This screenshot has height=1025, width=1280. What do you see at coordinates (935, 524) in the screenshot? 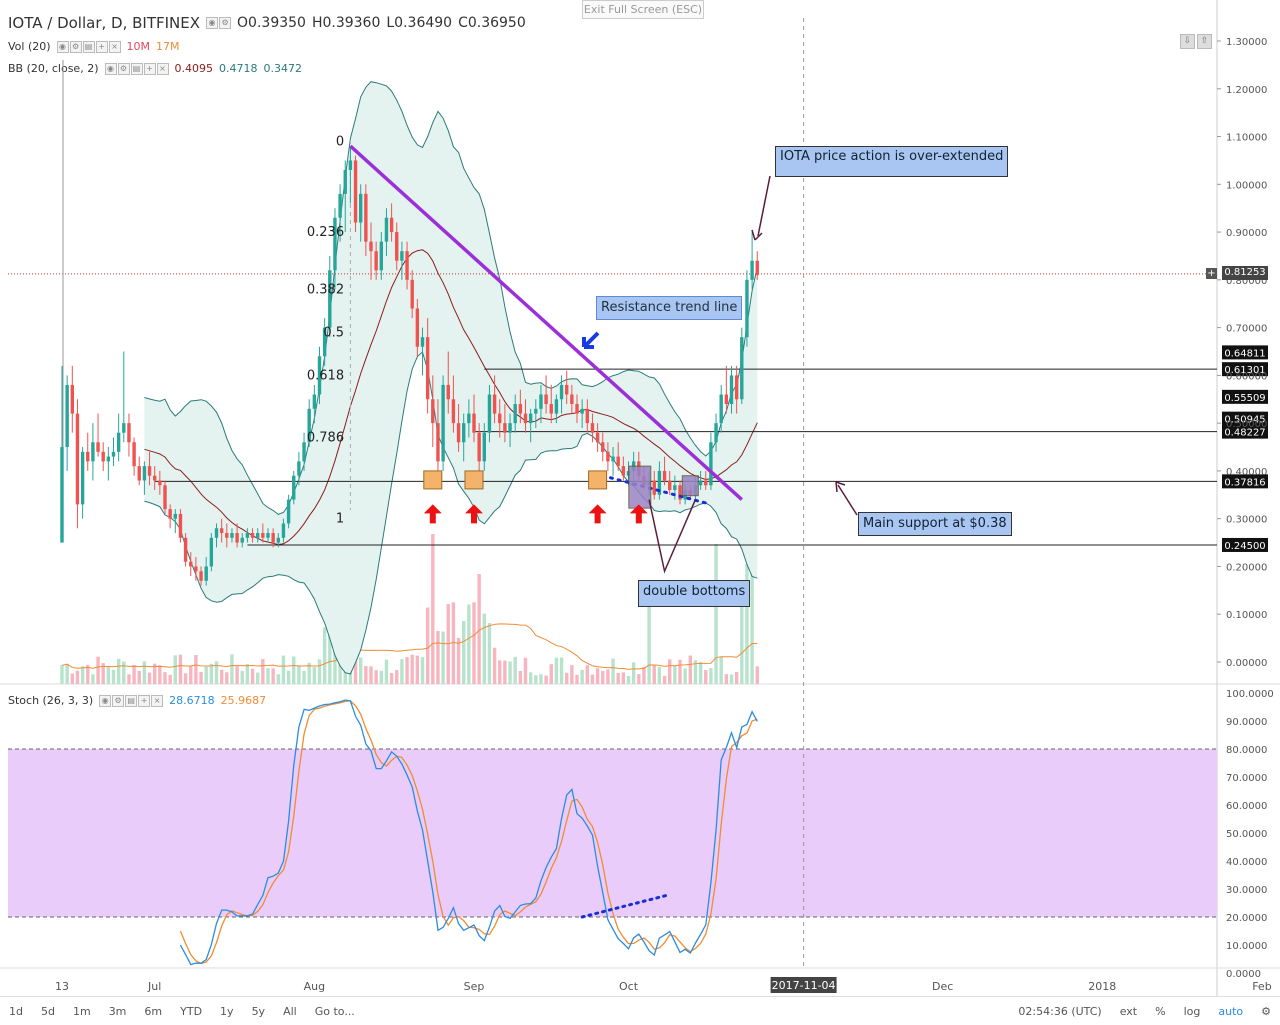
I see `support-annotation: Main support at $0.38` at bounding box center [935, 524].